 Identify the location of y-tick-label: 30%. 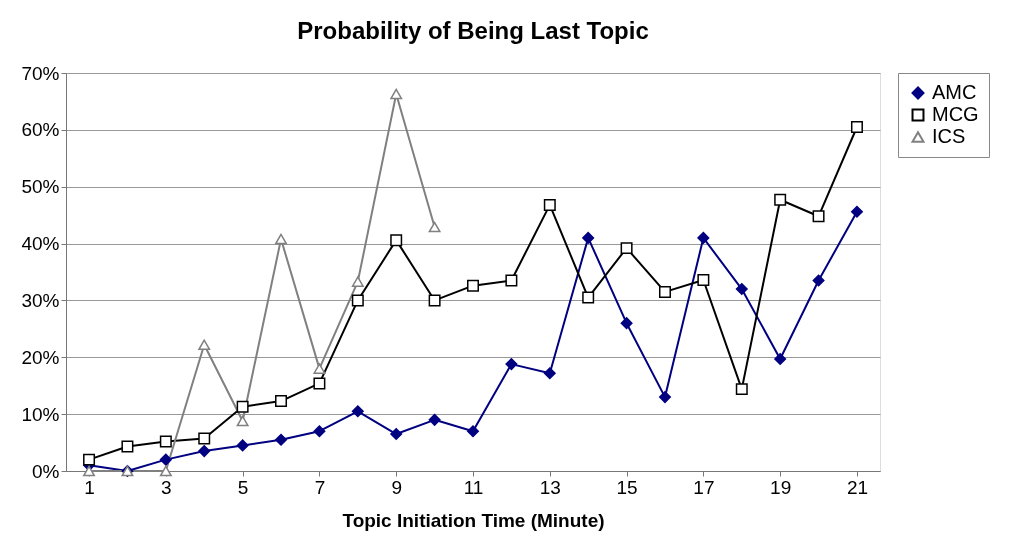
(40, 300).